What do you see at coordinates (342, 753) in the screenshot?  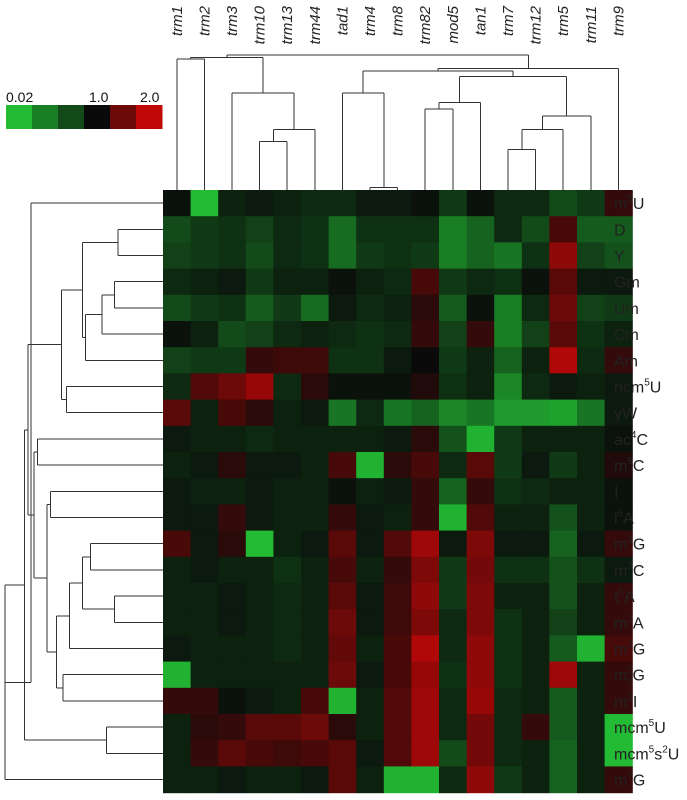 I see `heatmap-cell-mcm5s2U-tad1` at bounding box center [342, 753].